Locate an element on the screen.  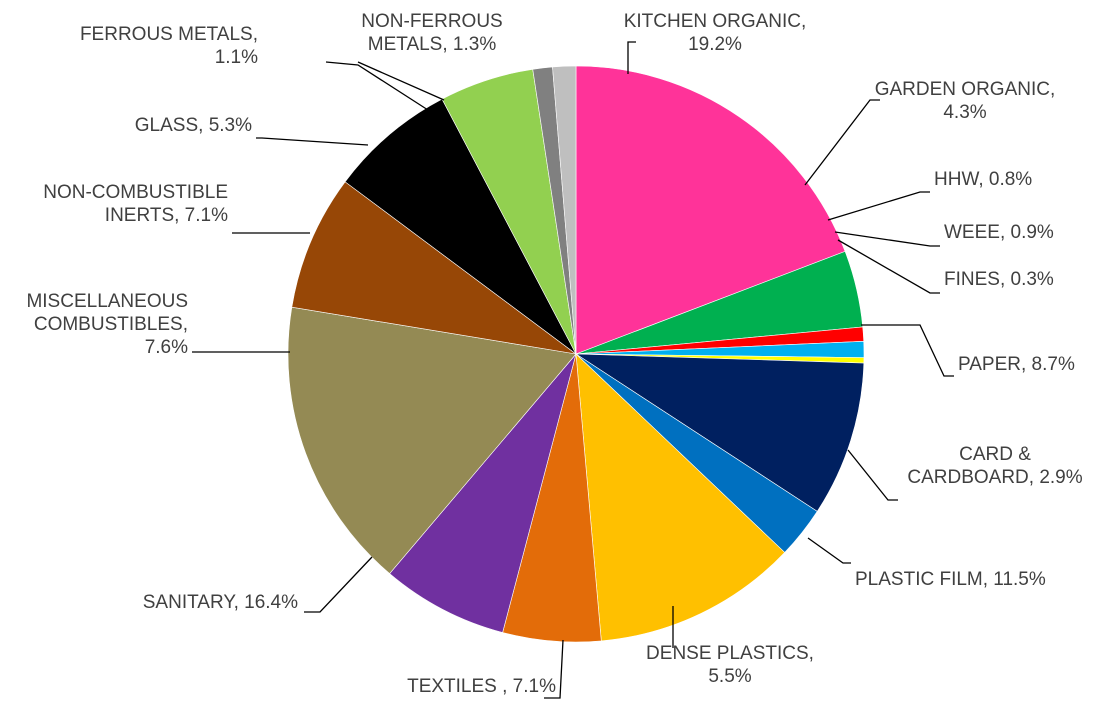
leader-line-weee is located at coordinates (887, 239).